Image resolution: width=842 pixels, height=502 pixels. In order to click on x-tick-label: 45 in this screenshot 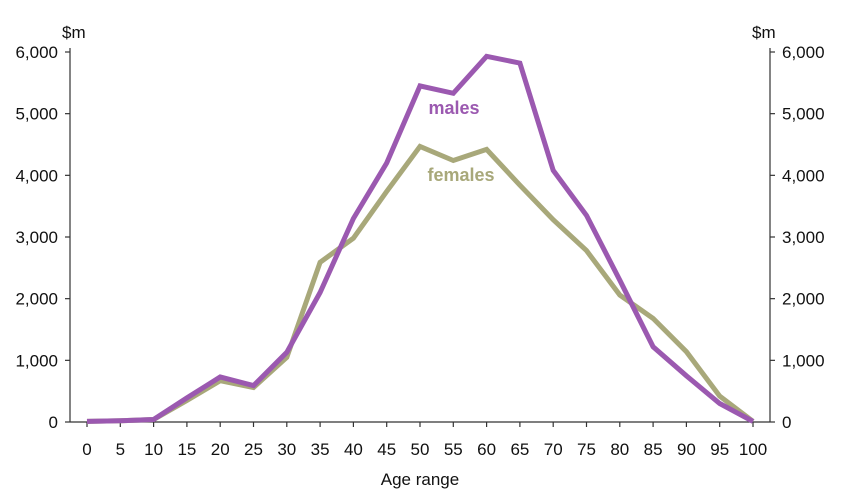, I will do `click(386, 449)`.